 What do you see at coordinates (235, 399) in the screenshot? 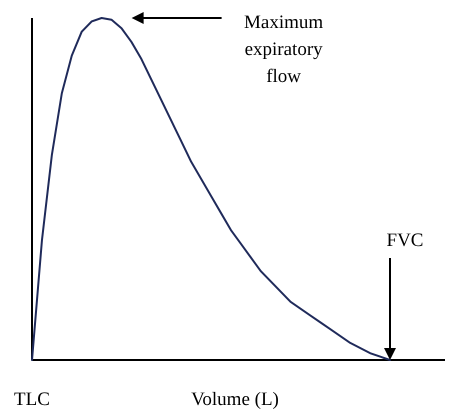
I see `x-axis-title: Volume (L)` at bounding box center [235, 399].